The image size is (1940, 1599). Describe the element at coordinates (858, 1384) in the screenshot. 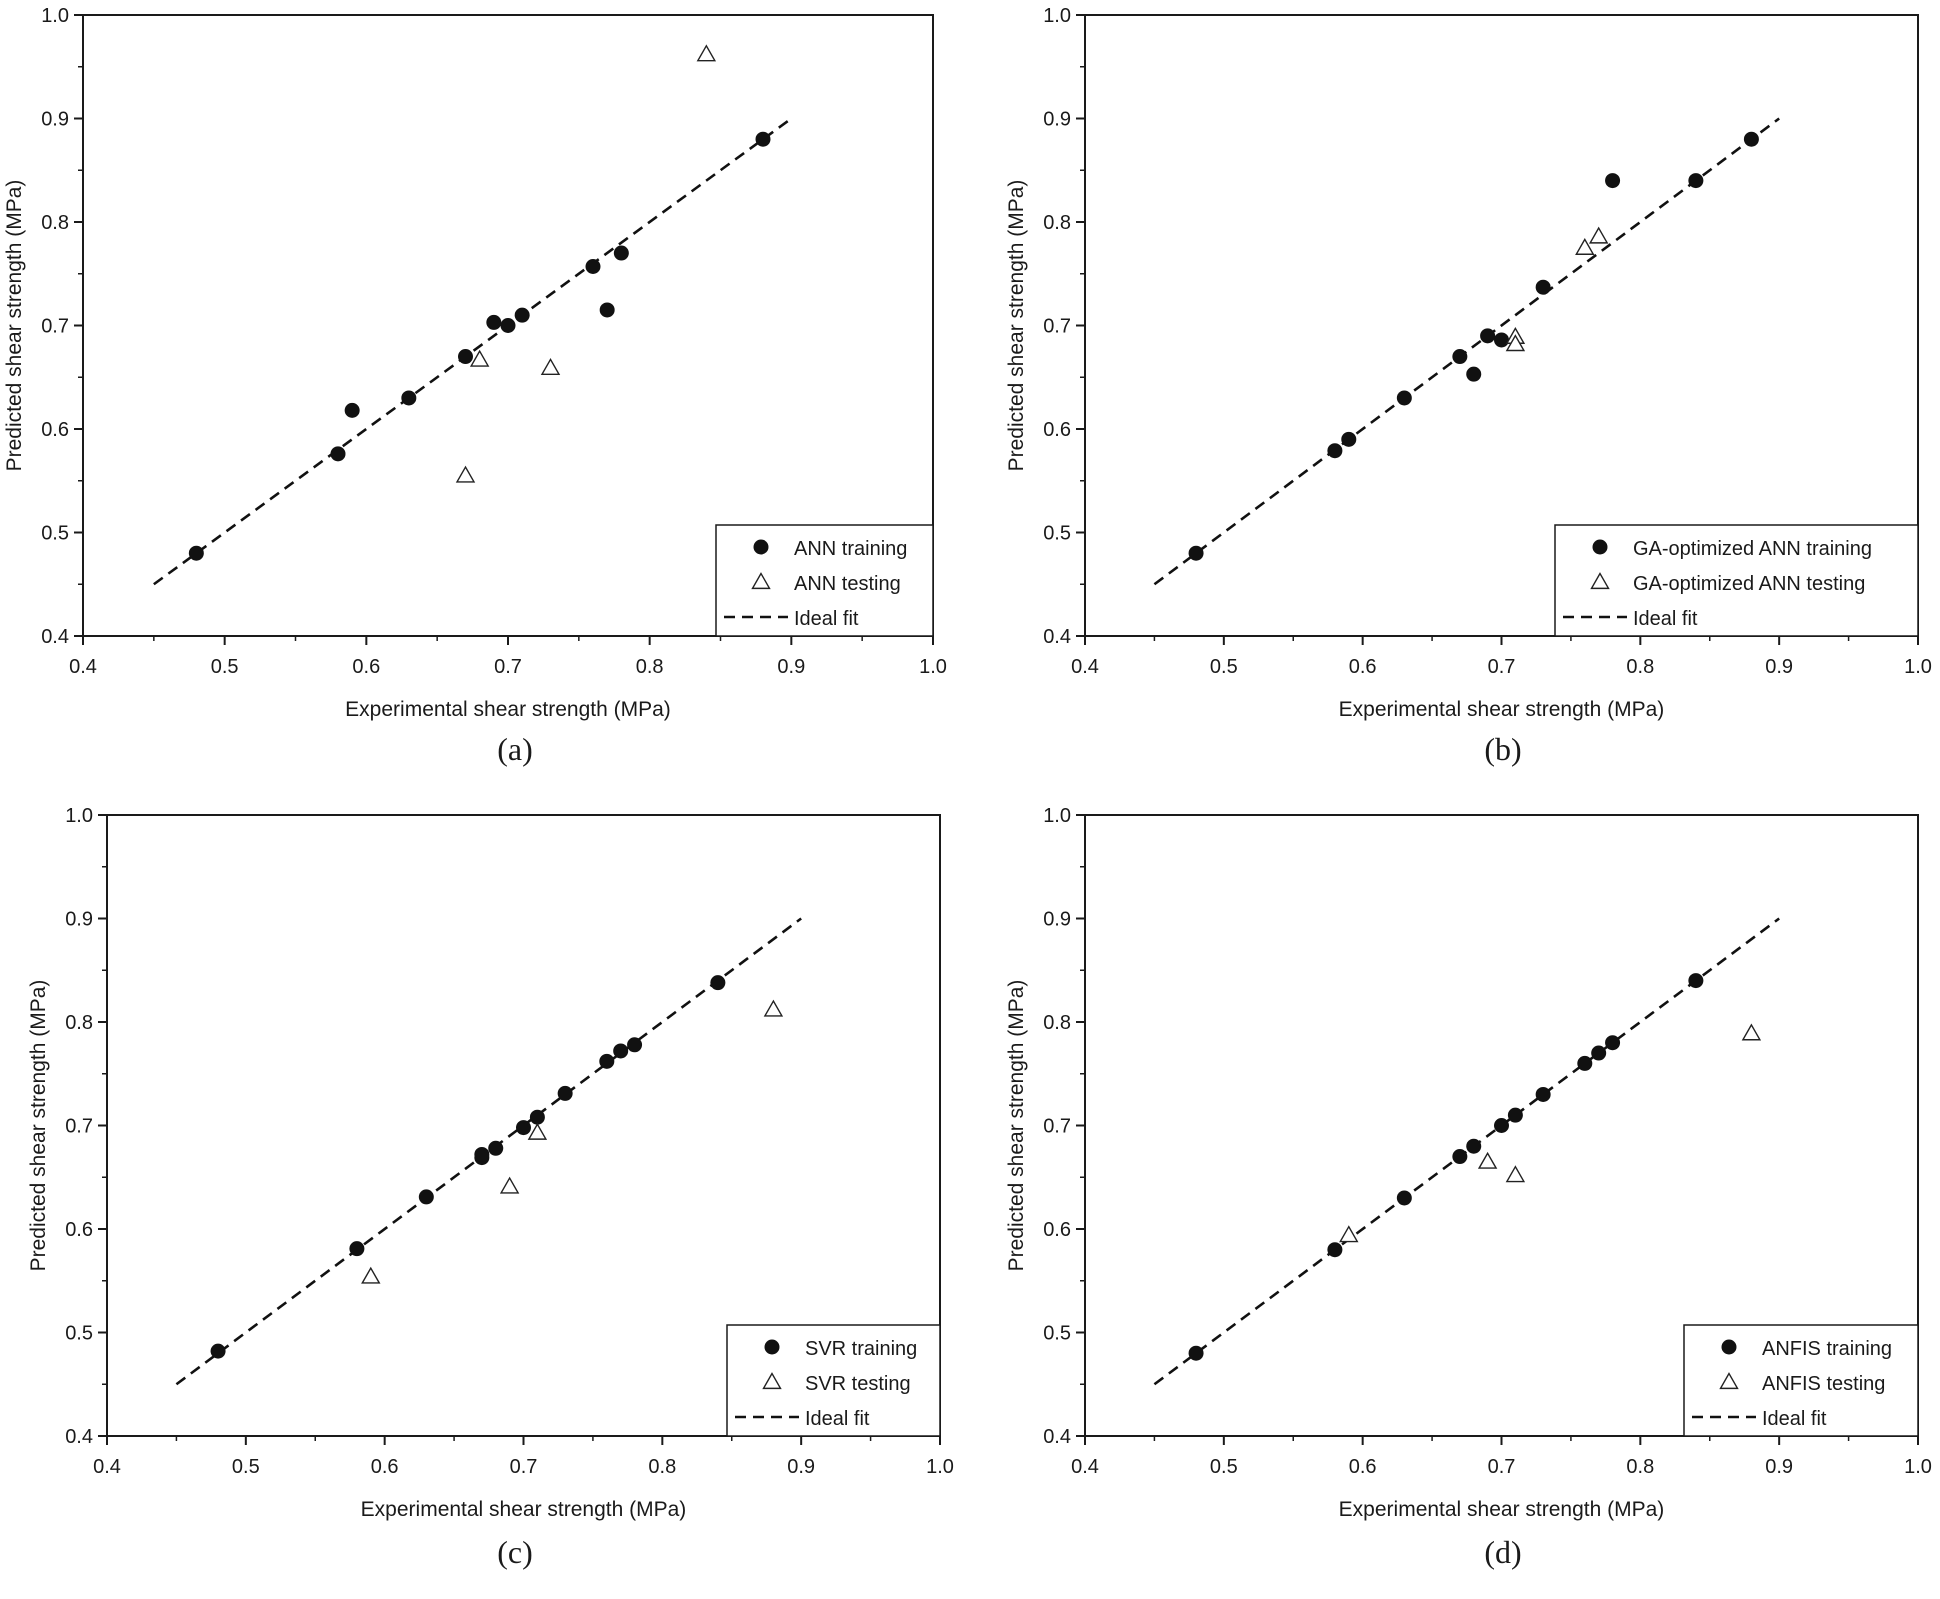

I see `legend-label: SVR testing` at that location.